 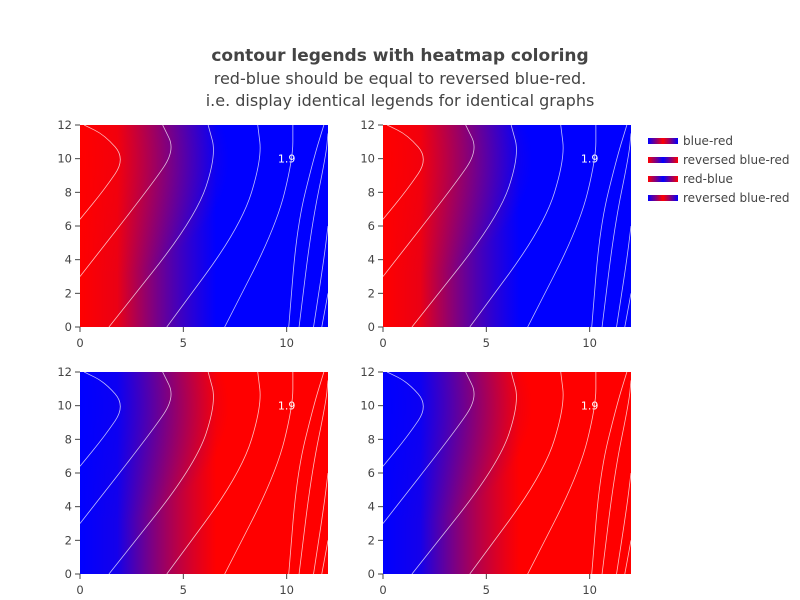 I want to click on subplot-3: 1.9 0 5 10 0 2 4 6 8 10 12, so click(x=192, y=481).